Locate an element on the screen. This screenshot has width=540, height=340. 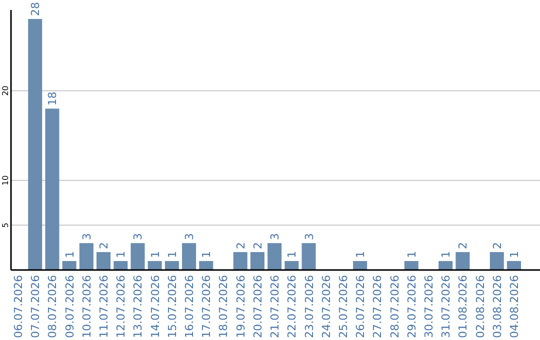
x-tick-label: 13.07.2026 is located at coordinates (138, 306).